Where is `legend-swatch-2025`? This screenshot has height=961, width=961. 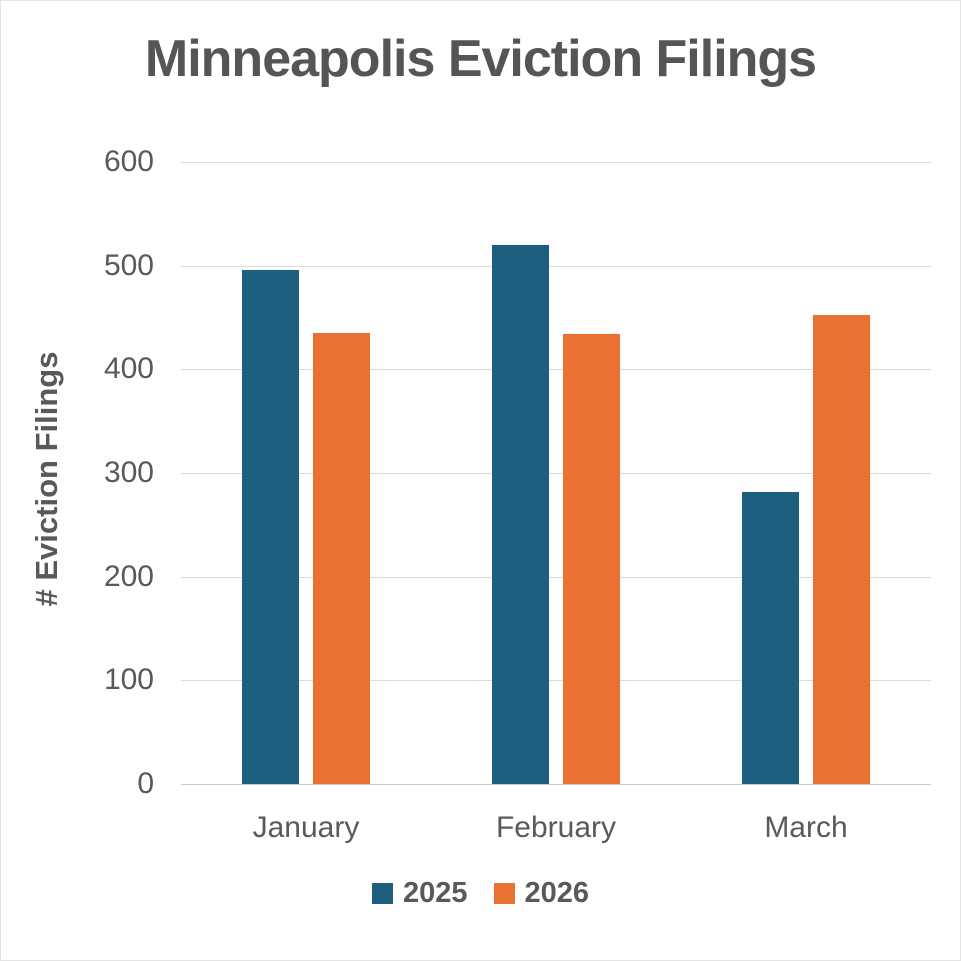
legend-swatch-2025 is located at coordinates (382, 893).